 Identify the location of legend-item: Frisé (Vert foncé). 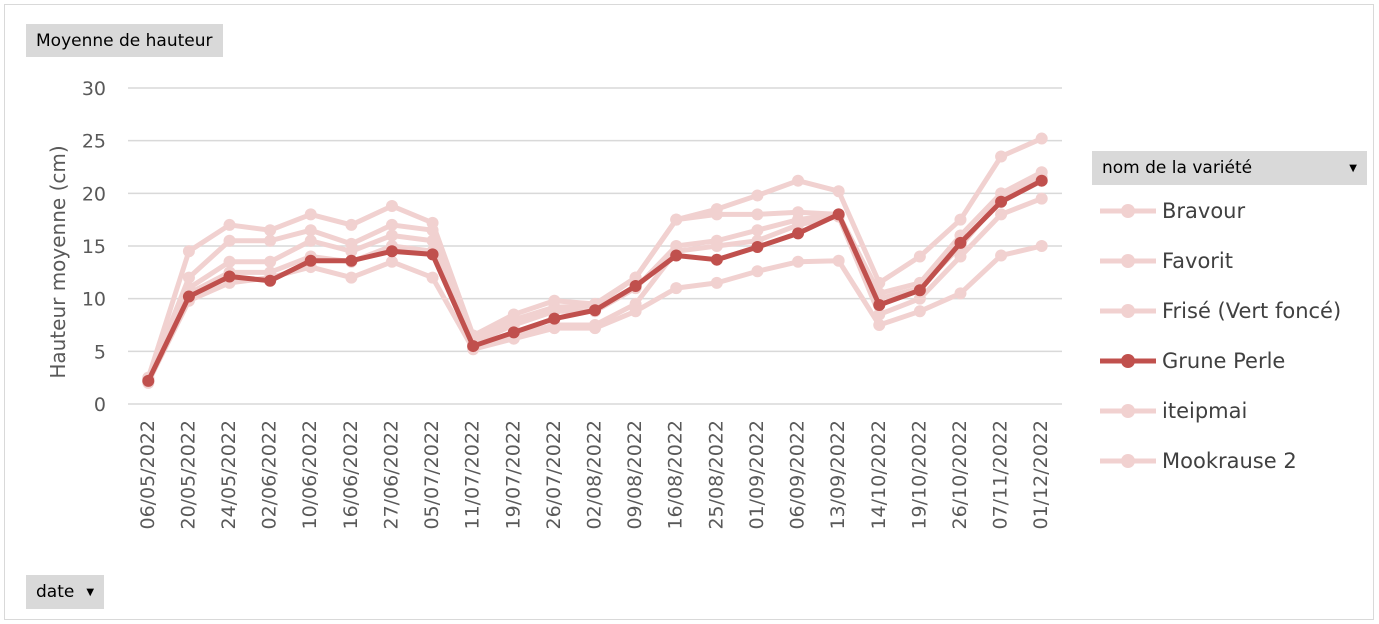
(1219, 311).